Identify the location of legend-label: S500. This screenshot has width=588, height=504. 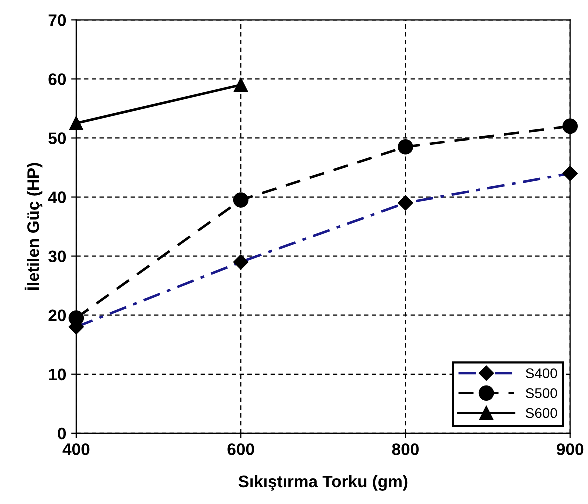
(542, 393).